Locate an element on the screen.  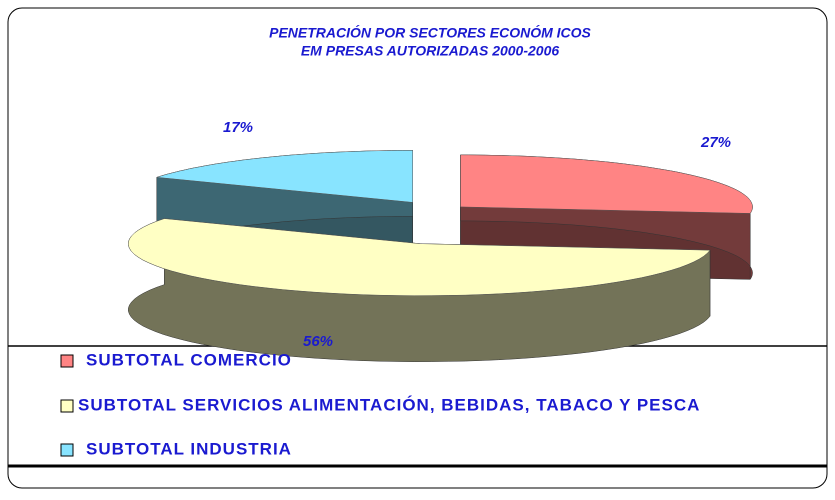
legend-label: SUBTOTAL COMERCIO is located at coordinates (189, 359).